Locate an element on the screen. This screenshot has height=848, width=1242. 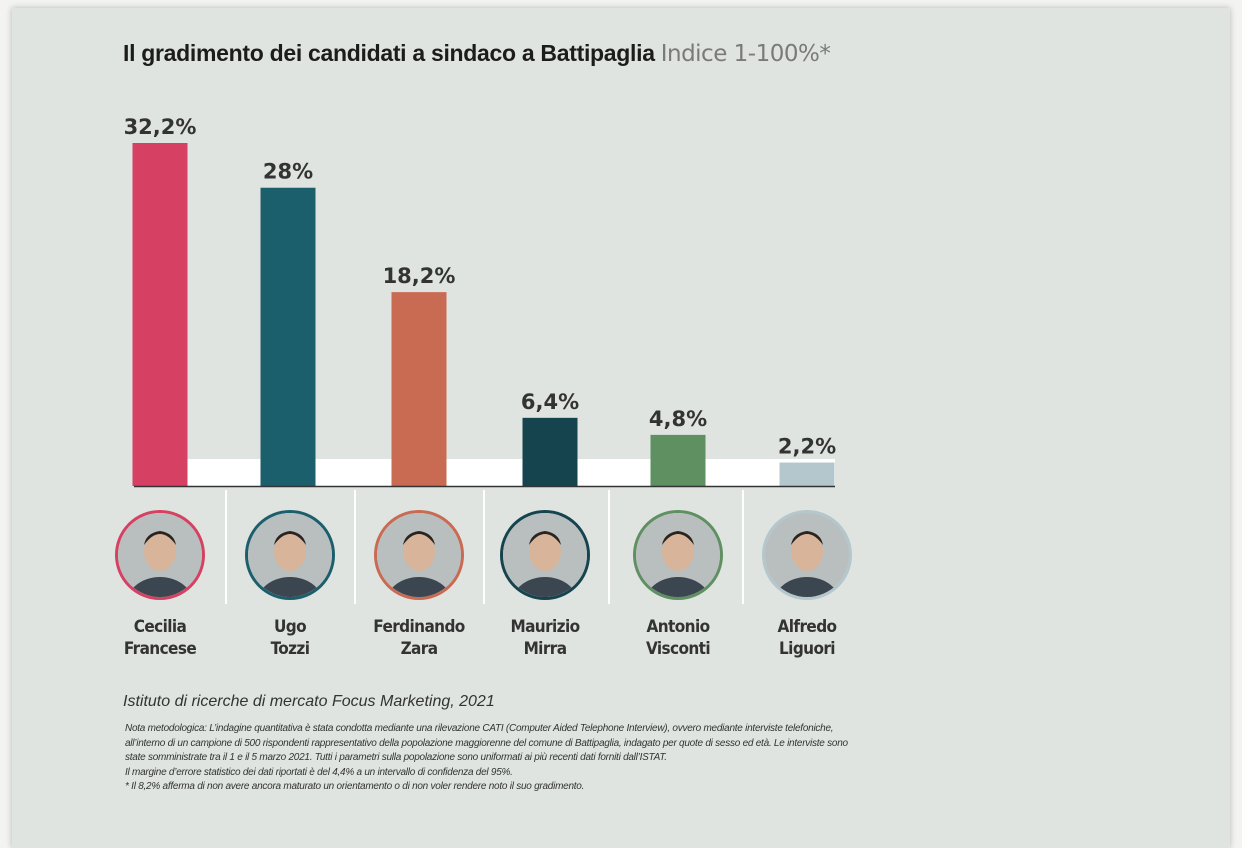
candidate-4: Antonio Visconti is located at coordinates (678, 585).